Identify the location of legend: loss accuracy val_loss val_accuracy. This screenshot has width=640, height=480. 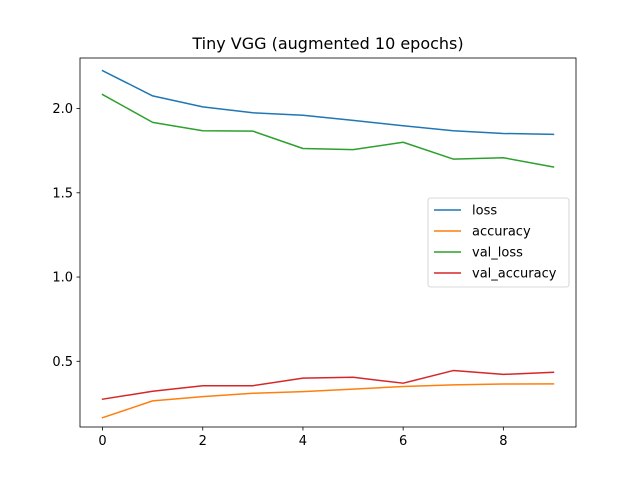
(498, 242).